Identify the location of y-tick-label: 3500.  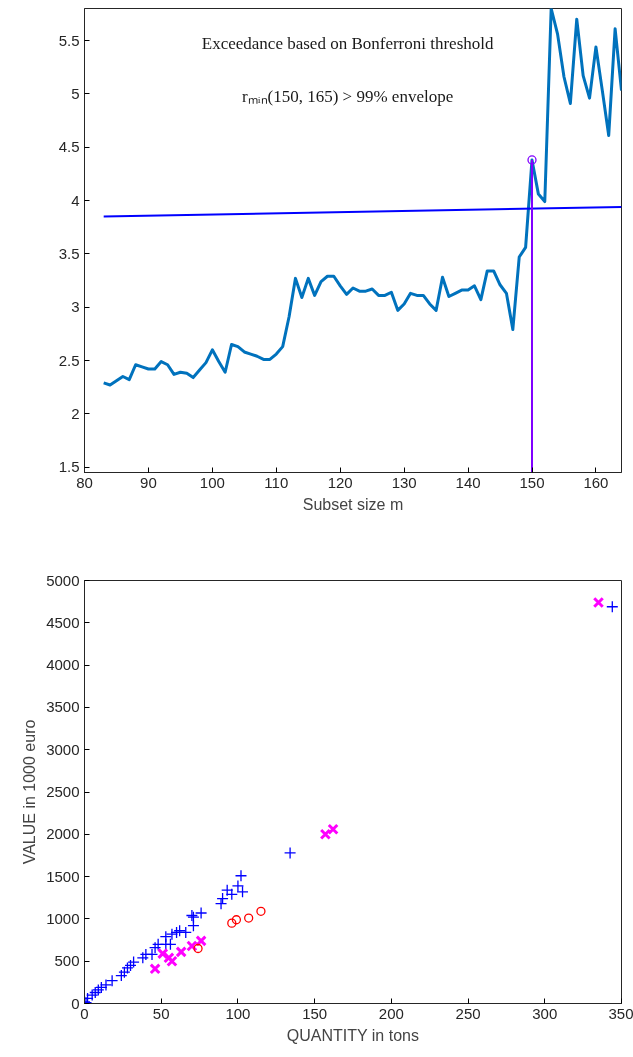
(63, 707).